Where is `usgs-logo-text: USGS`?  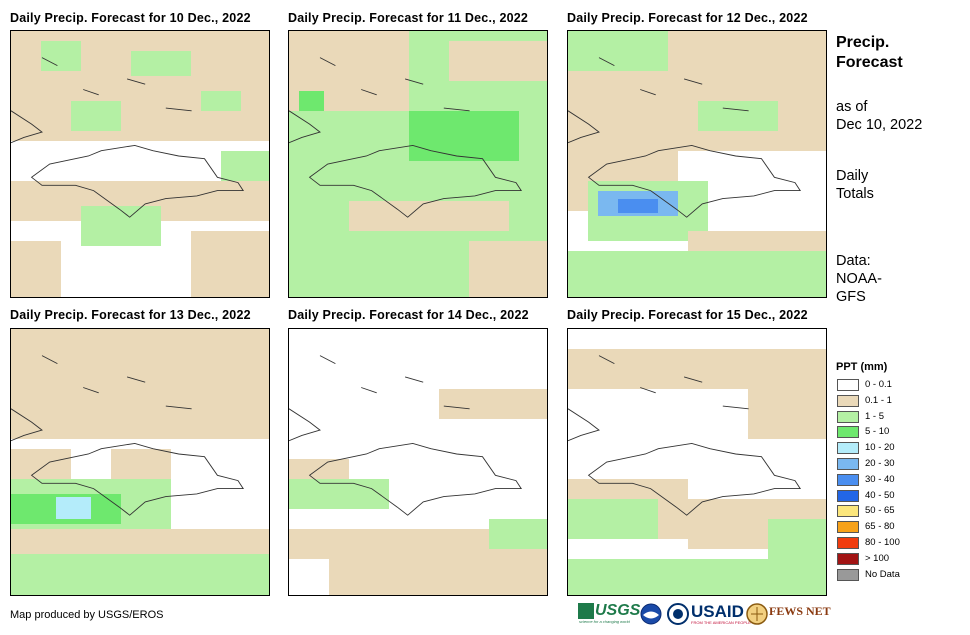 usgs-logo-text: USGS is located at coordinates (618, 610).